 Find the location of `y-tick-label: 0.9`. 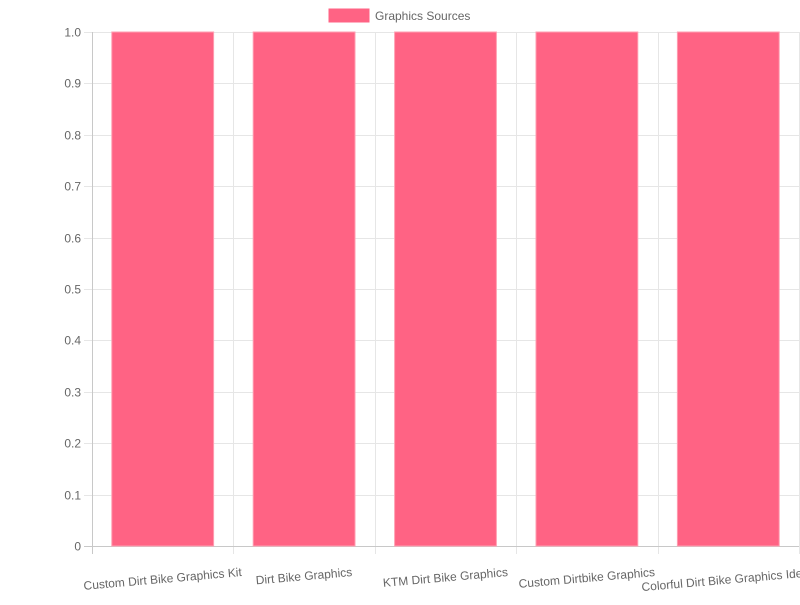

y-tick-label: 0.9 is located at coordinates (72, 84).